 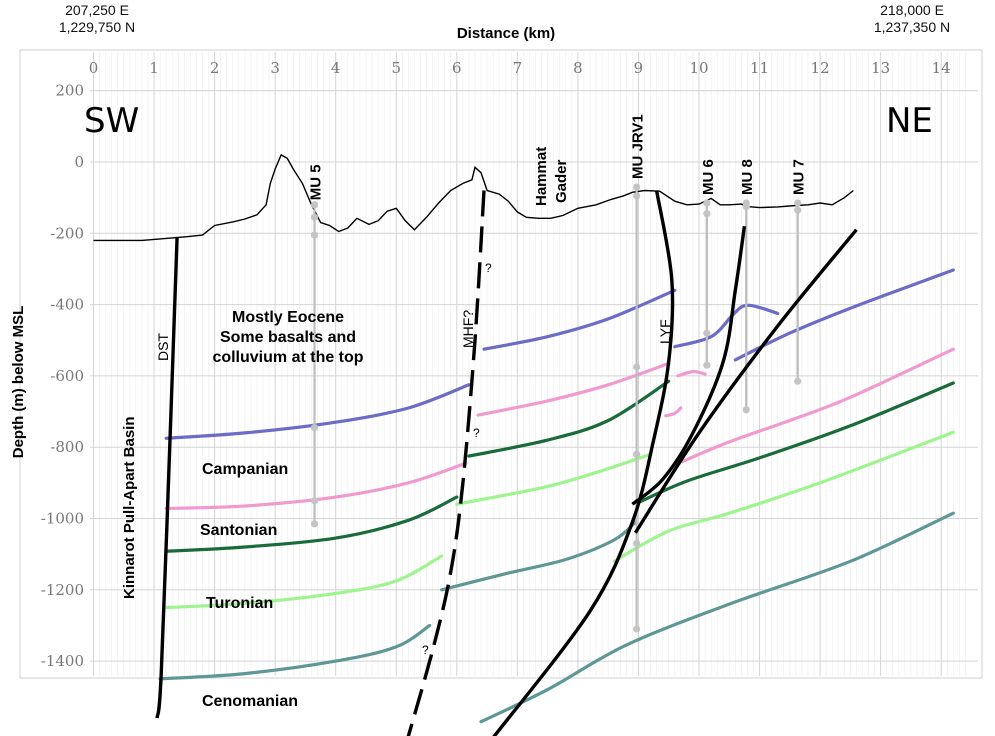 What do you see at coordinates (551, 176) in the screenshot?
I see `hammat-gader-label: Hammat Gader` at bounding box center [551, 176].